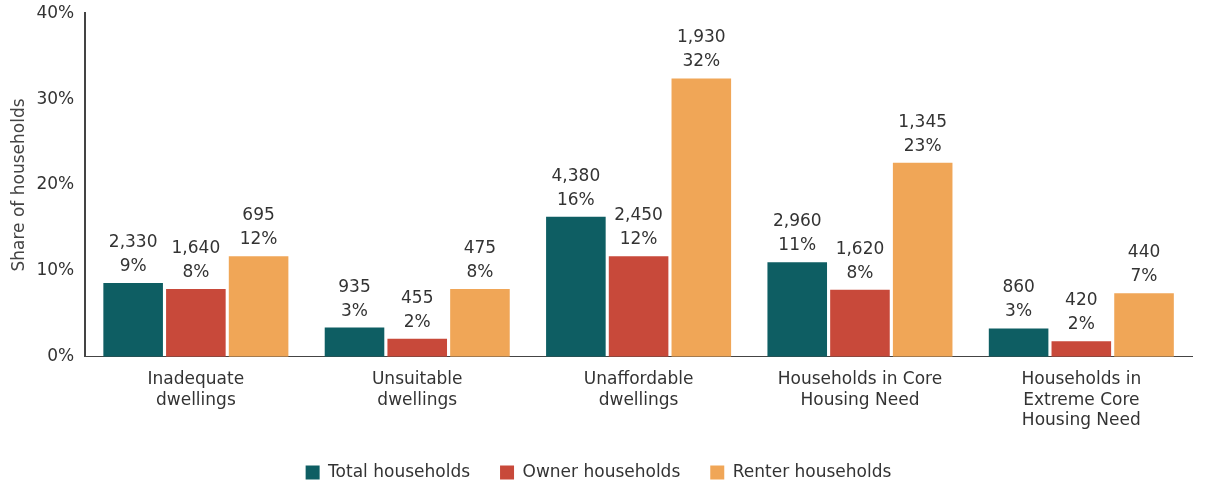 The image size is (1212, 491). What do you see at coordinates (601, 470) in the screenshot?
I see `legend-label: Owner households` at bounding box center [601, 470].